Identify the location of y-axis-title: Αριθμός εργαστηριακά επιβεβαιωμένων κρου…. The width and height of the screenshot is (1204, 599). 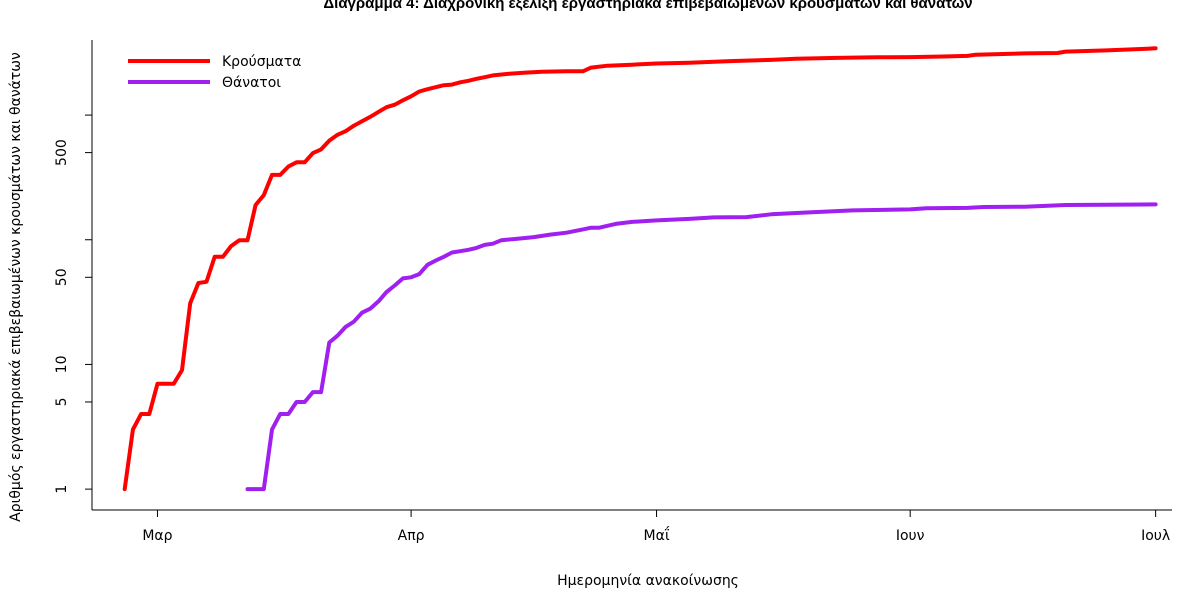
(16, 287).